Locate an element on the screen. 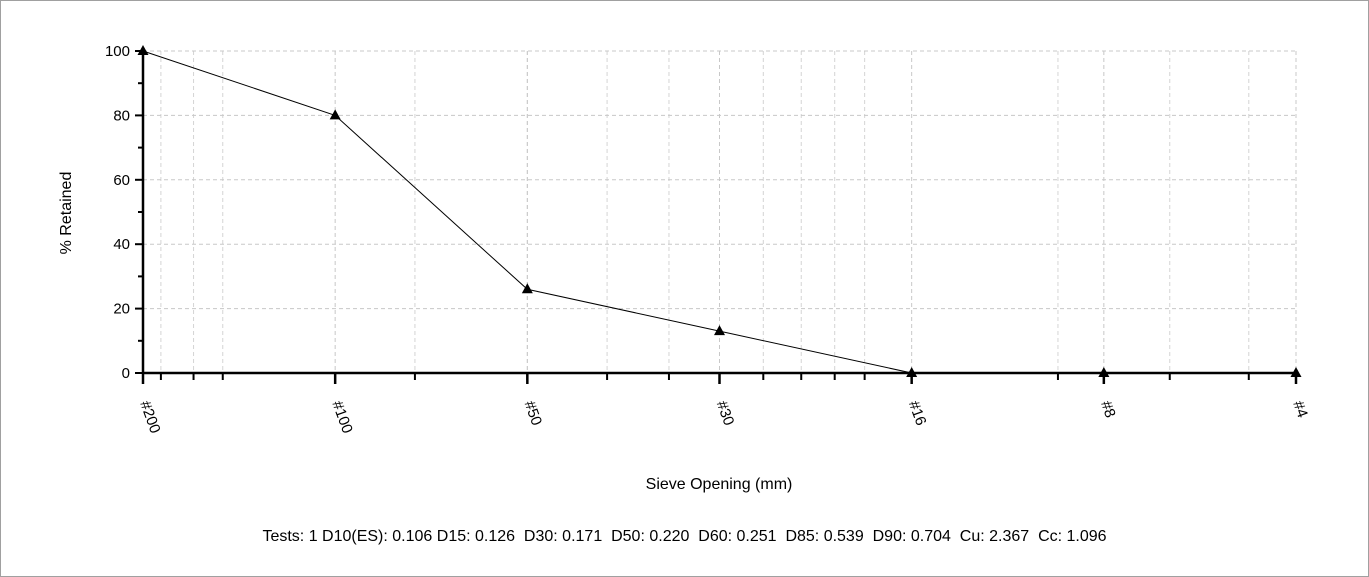 Image resolution: width=1369 pixels, height=577 pixels. x-tick-label: #4 is located at coordinates (1300, 409).